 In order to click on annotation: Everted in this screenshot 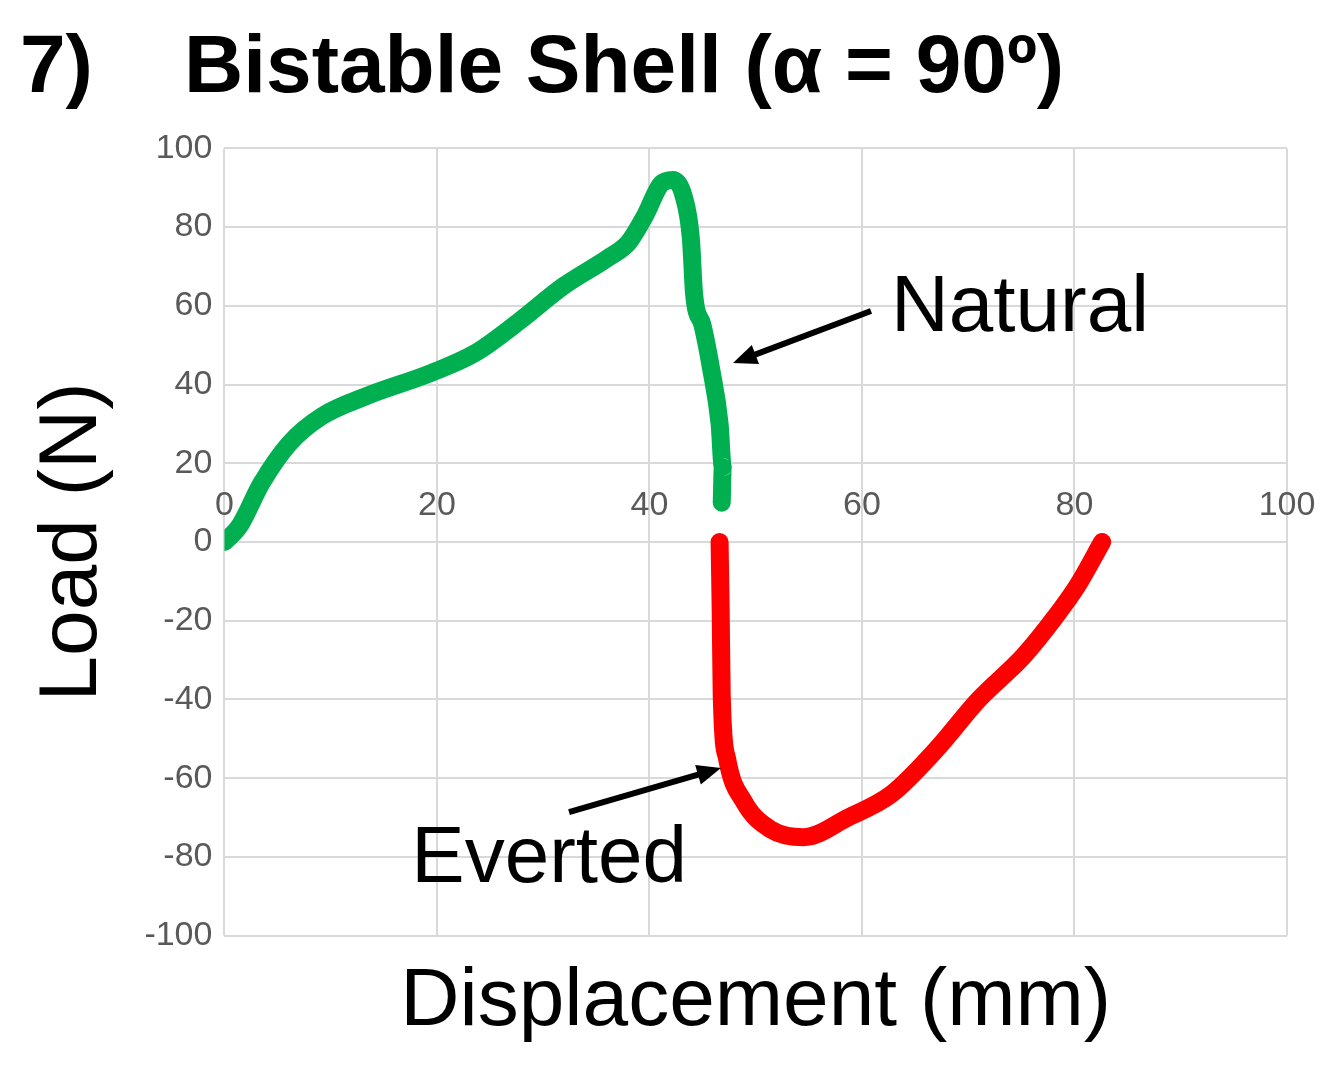, I will do `click(549, 855)`.